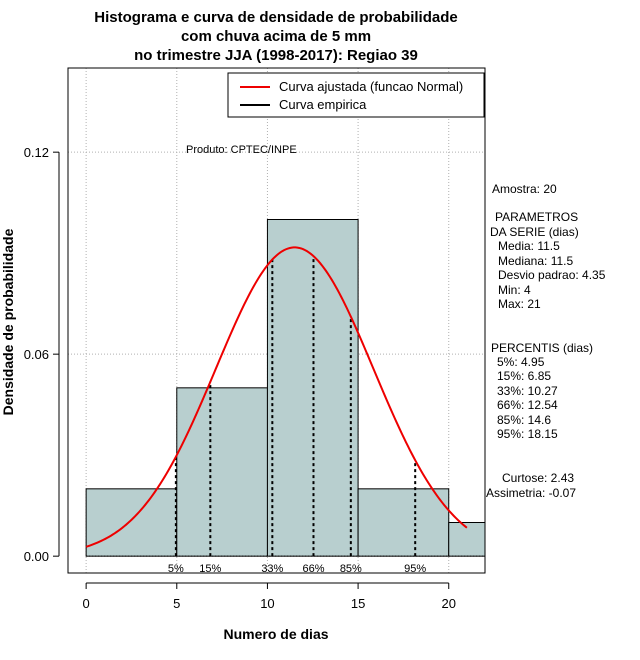 The width and height of the screenshot is (640, 660). What do you see at coordinates (275, 634) in the screenshot?
I see `x-axis-title: Numero de dias` at bounding box center [275, 634].